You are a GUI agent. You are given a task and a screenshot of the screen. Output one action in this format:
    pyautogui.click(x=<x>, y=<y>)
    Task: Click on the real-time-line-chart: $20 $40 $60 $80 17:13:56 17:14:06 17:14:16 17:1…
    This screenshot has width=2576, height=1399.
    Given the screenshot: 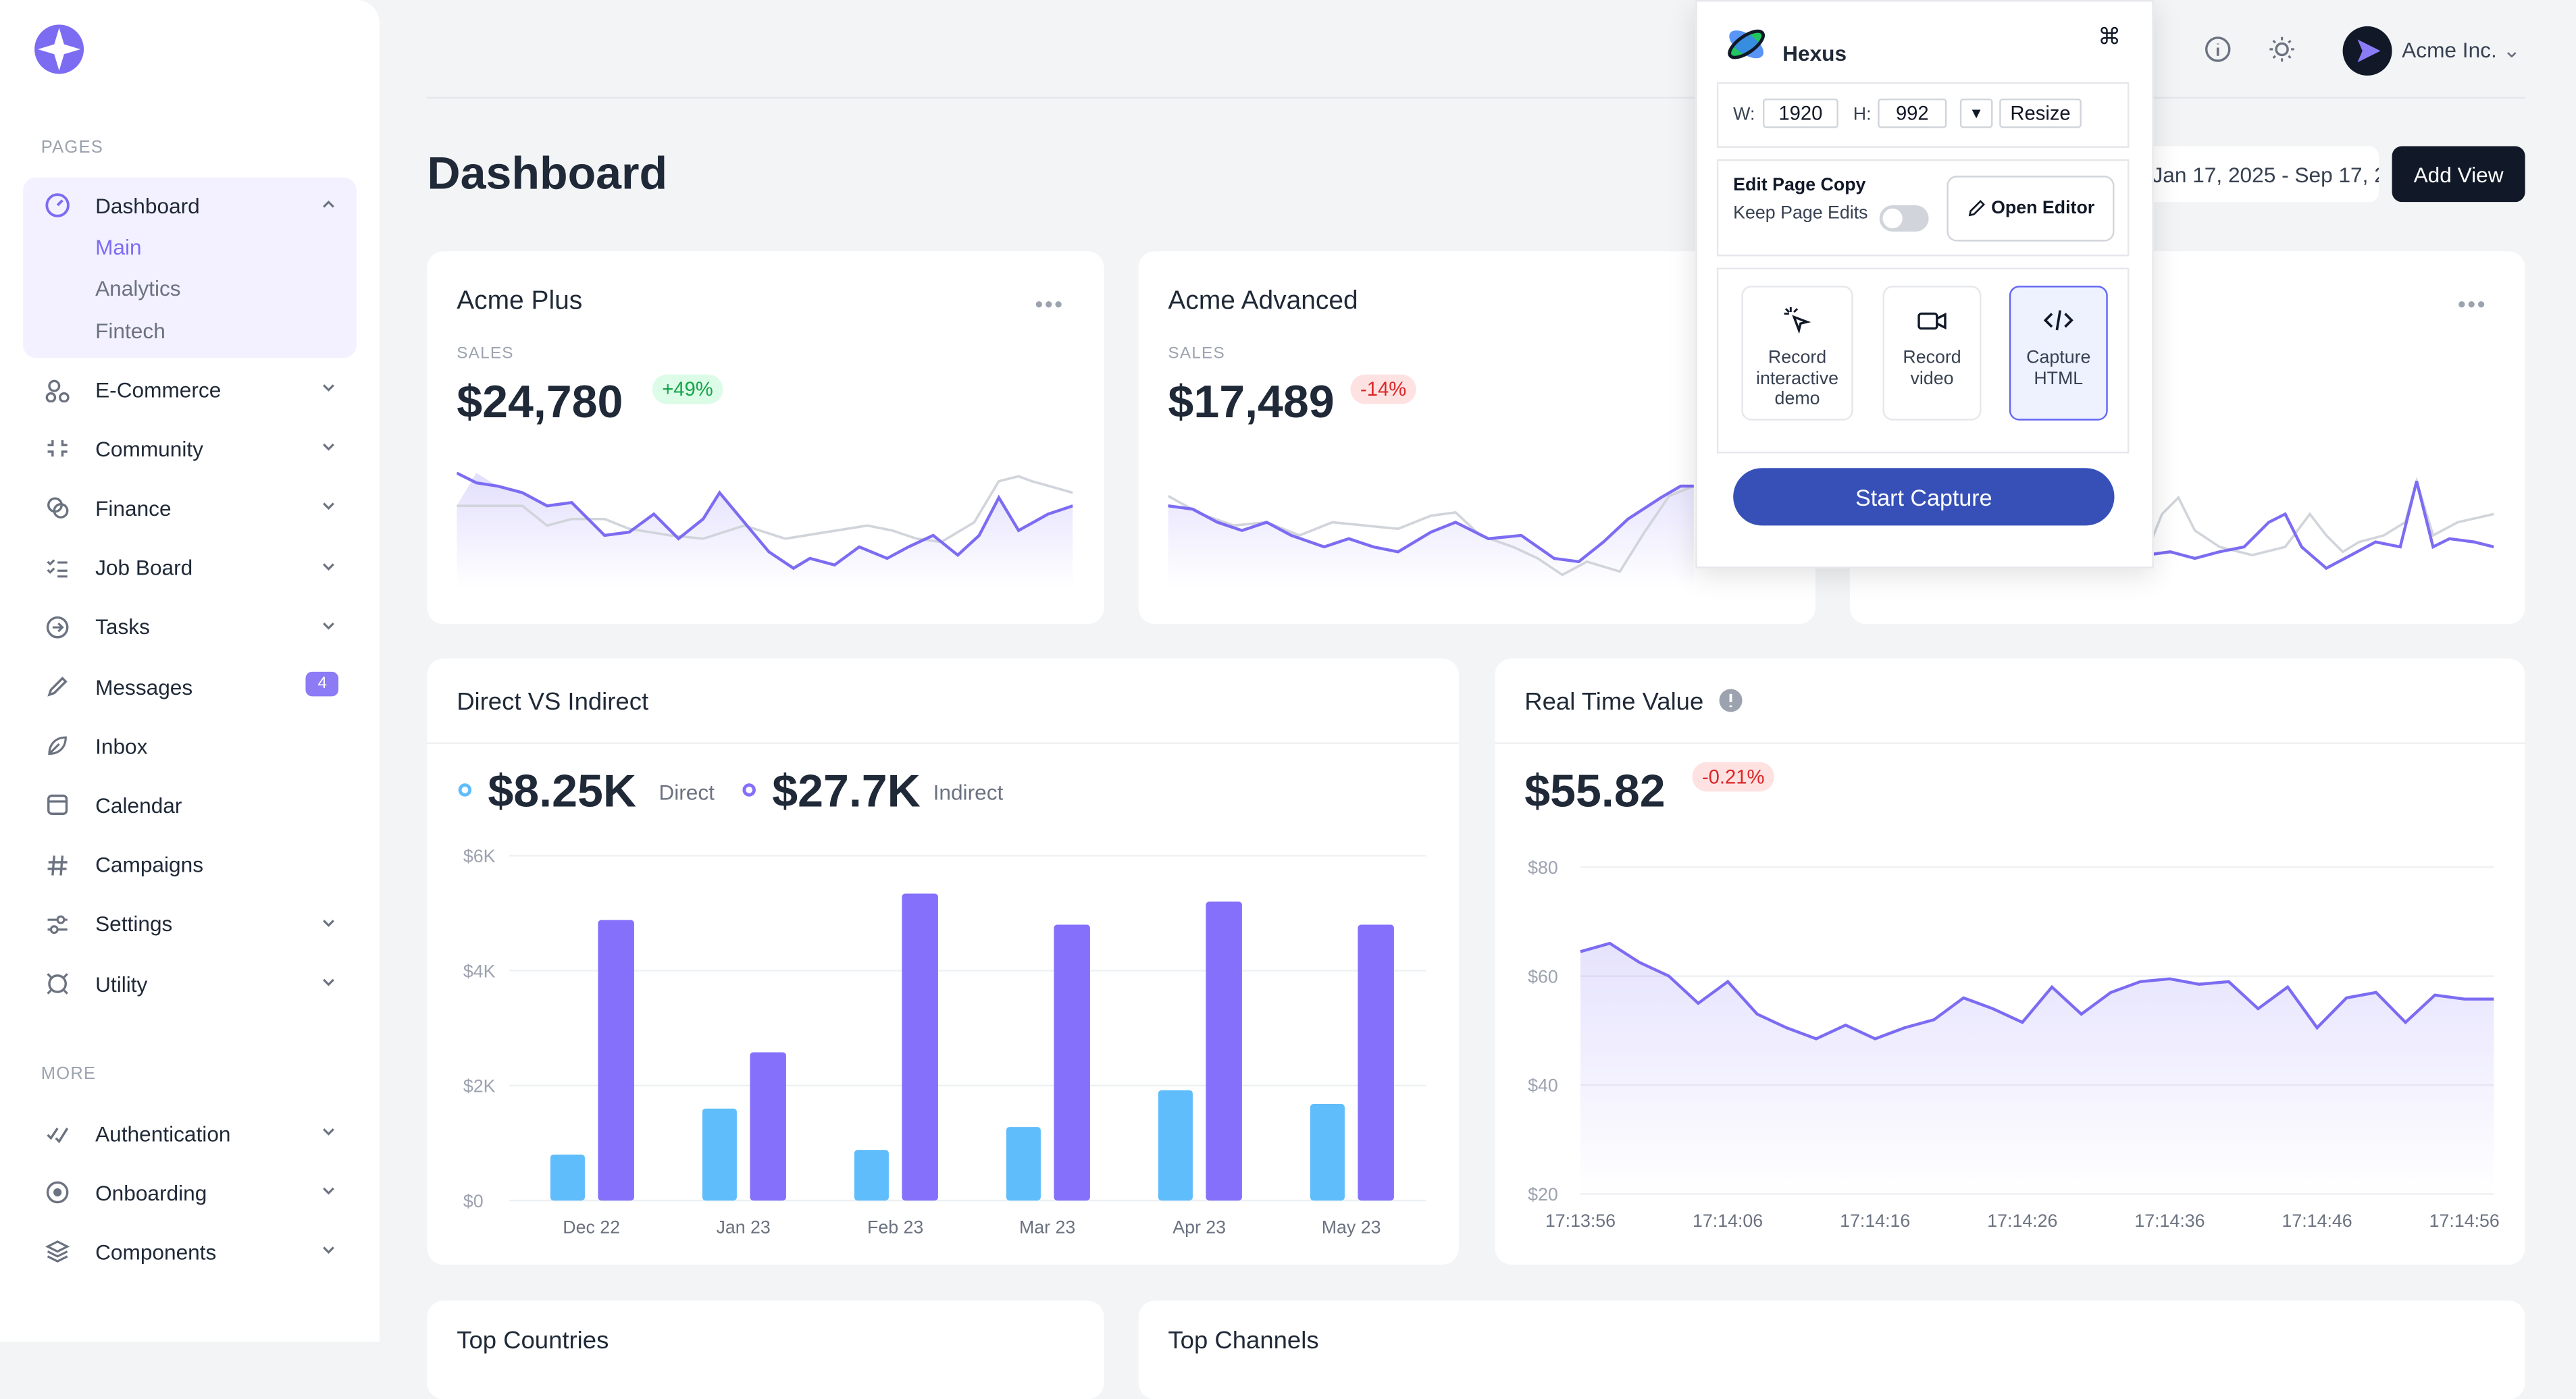 What is the action you would take?
    pyautogui.click(x=2014, y=1044)
    